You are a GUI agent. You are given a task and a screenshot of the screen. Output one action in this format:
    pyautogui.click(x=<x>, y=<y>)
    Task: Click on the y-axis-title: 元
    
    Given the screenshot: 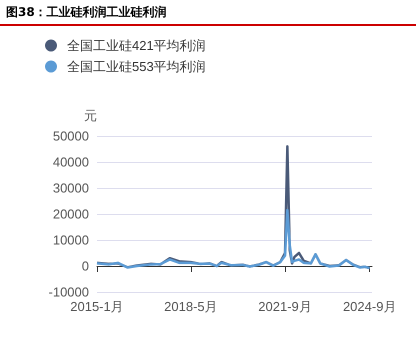 What is the action you would take?
    pyautogui.click(x=90, y=115)
    